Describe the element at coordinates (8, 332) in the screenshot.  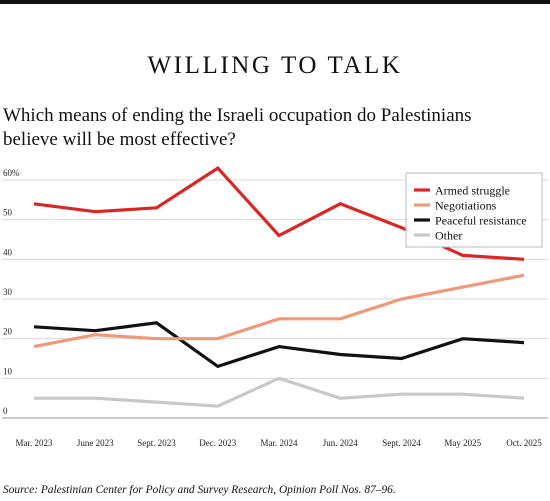
I see `y-tick-label: 20` at that location.